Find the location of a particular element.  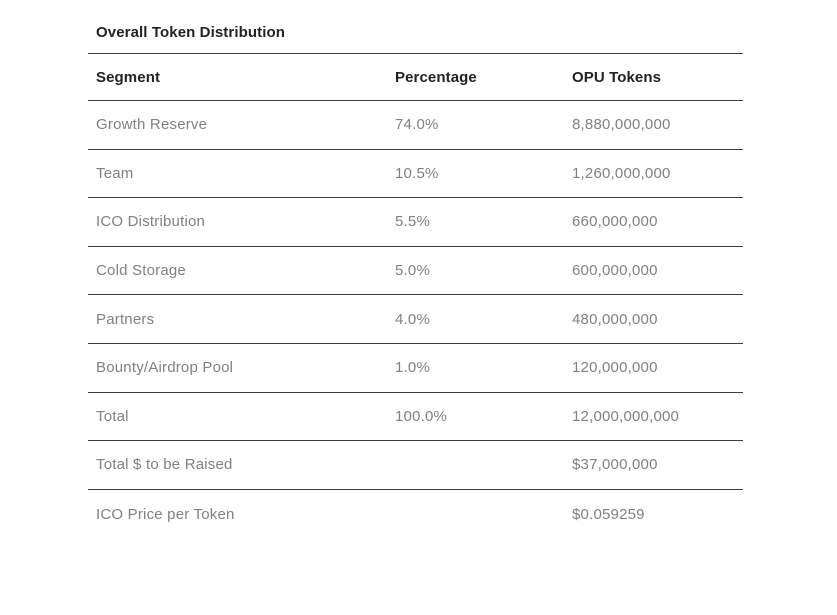

cell-percentage: 10.5% is located at coordinates (417, 173).